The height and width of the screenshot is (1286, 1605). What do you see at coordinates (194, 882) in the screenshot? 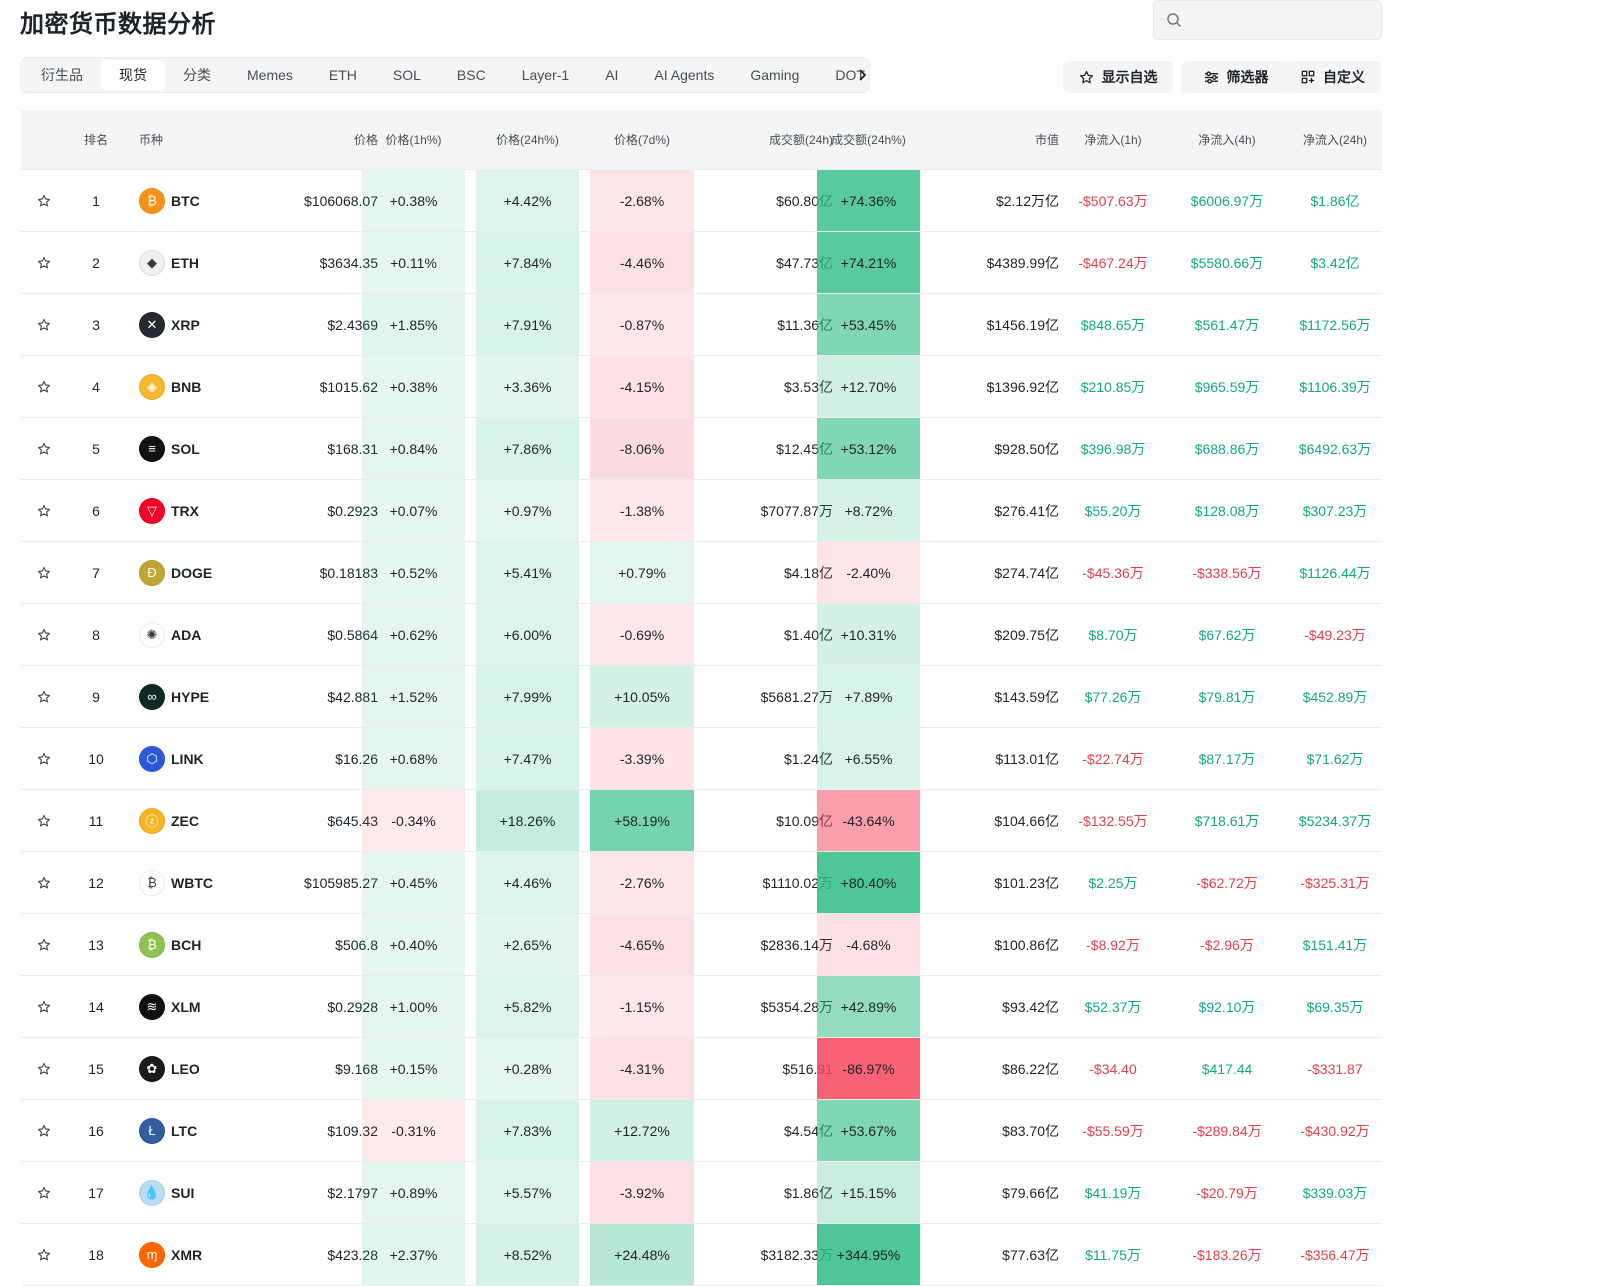
I see `coin: ₿ WBTC` at bounding box center [194, 882].